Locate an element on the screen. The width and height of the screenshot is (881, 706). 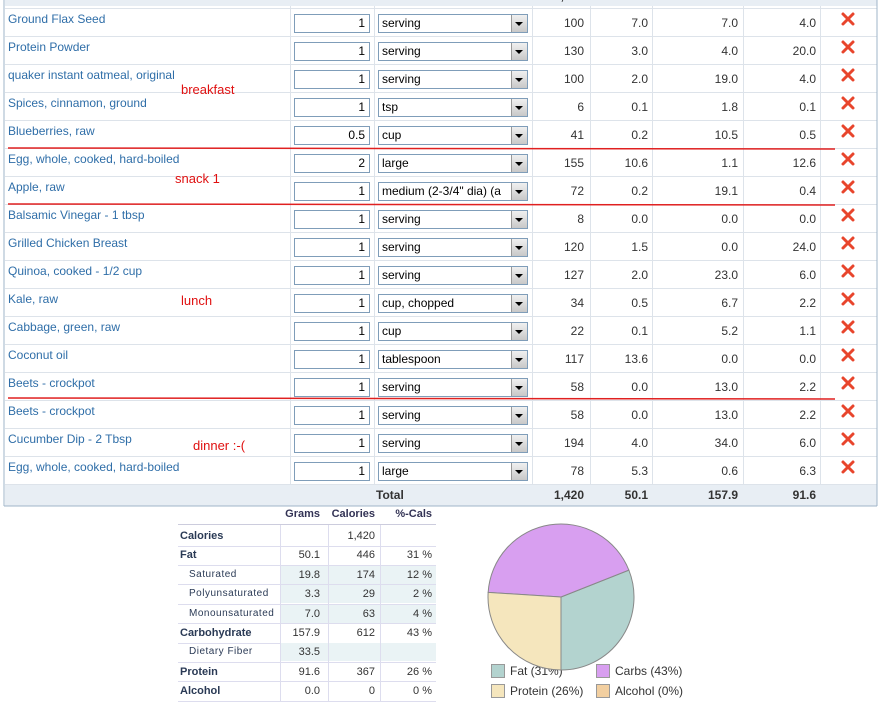
quantity-input: 2 is located at coordinates (332, 163).